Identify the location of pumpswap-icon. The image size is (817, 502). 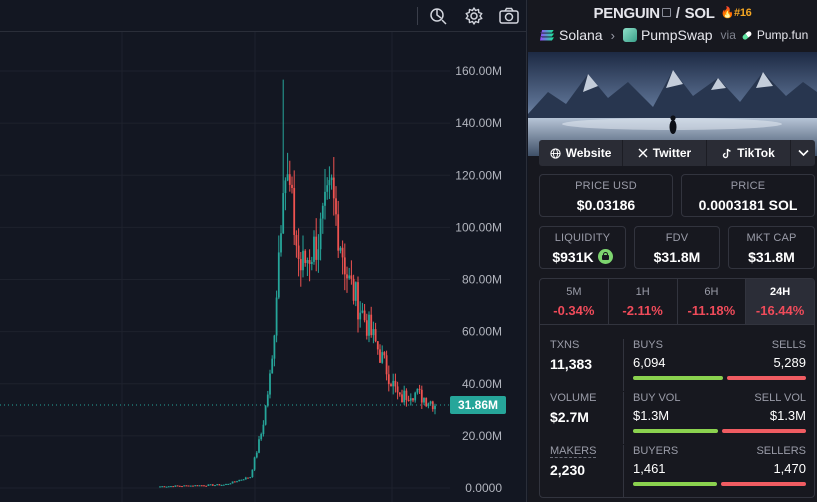
(629, 35).